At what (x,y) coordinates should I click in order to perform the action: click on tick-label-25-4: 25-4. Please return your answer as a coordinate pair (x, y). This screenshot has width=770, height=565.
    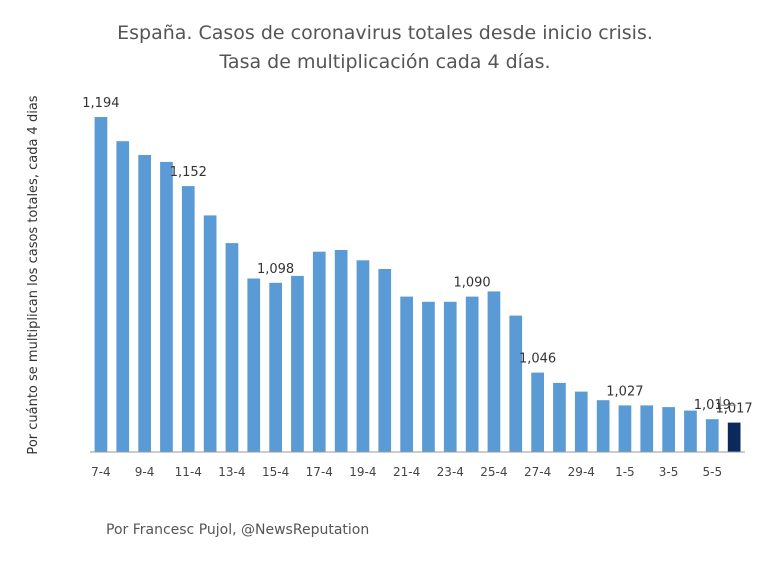
    Looking at the image, I should click on (493, 472).